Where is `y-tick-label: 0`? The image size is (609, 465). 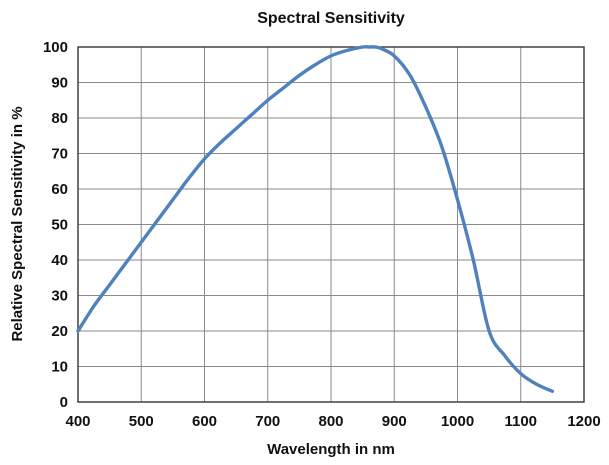 y-tick-label: 0 is located at coordinates (64, 402).